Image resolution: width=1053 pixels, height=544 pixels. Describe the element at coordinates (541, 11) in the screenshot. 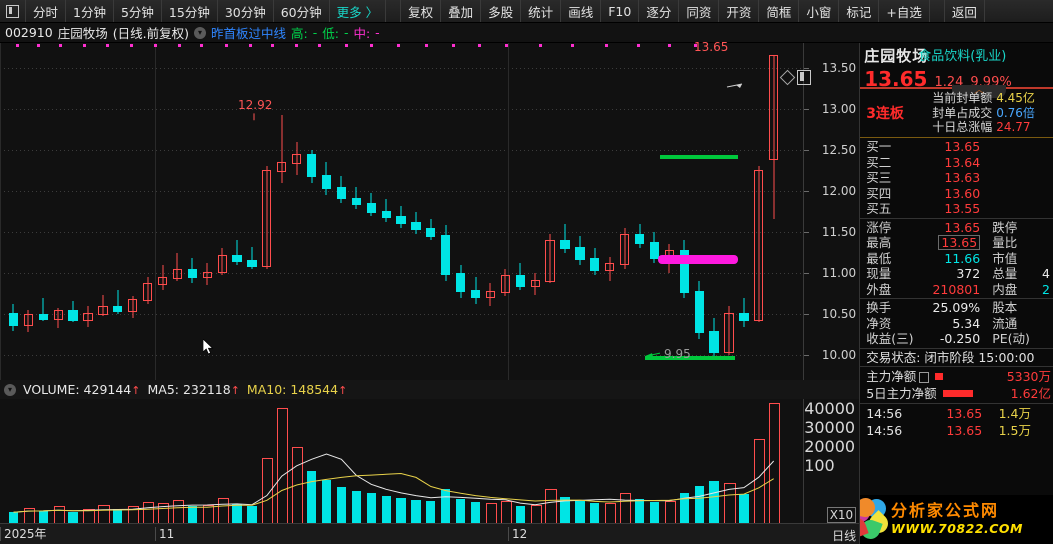

I see `tool-tongji: 统计` at that location.